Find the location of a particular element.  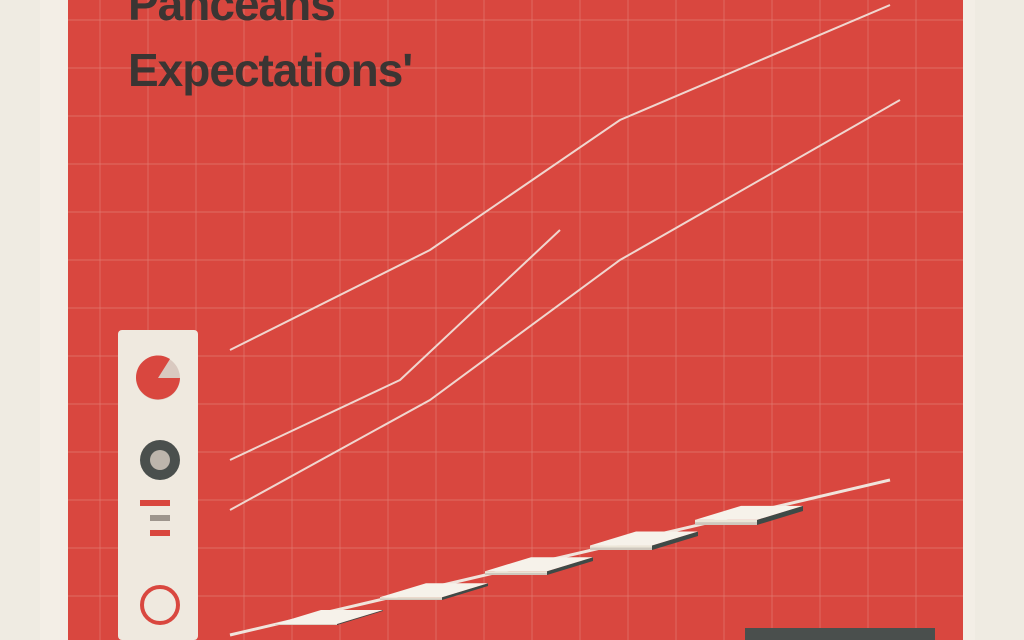

corner-card is located at coordinates (840, 634).